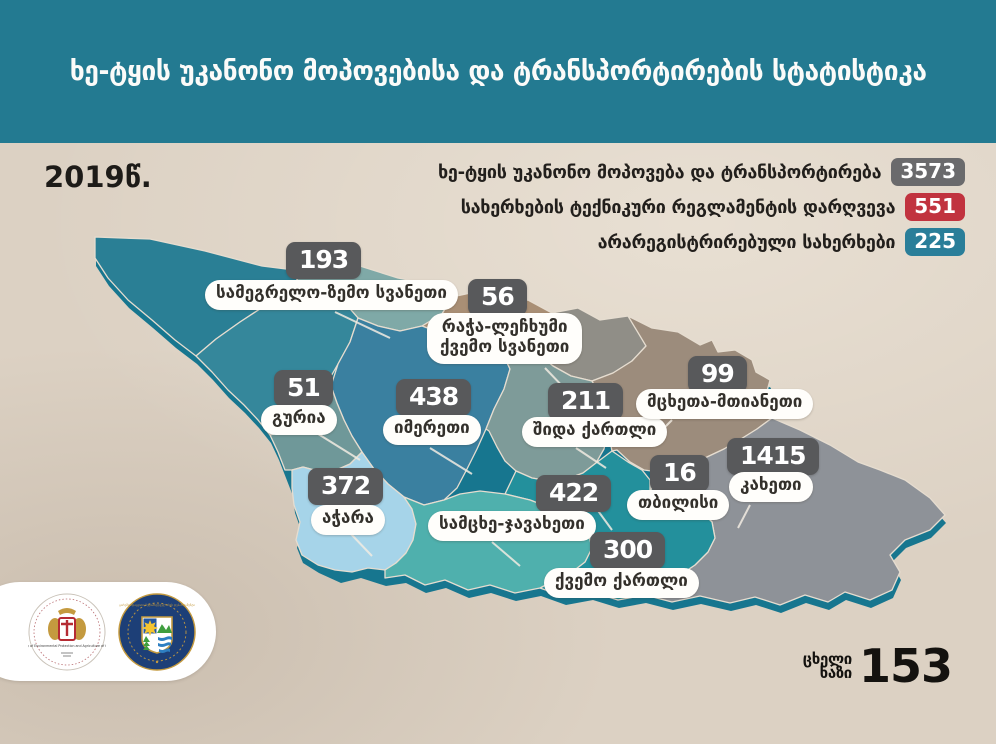 Image resolution: width=996 pixels, height=744 pixels. What do you see at coordinates (595, 432) in the screenshot?
I see `region-label-shida-kartli: შიდა ქართლი` at bounding box center [595, 432].